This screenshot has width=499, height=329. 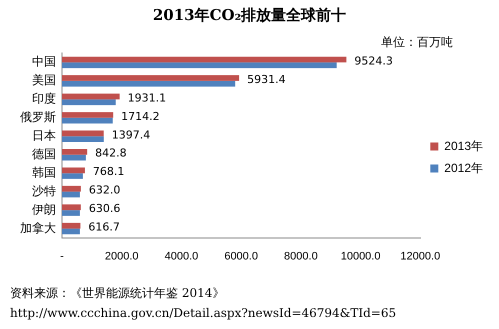 I want to click on y-tick-label: 中国, so click(x=44, y=61).